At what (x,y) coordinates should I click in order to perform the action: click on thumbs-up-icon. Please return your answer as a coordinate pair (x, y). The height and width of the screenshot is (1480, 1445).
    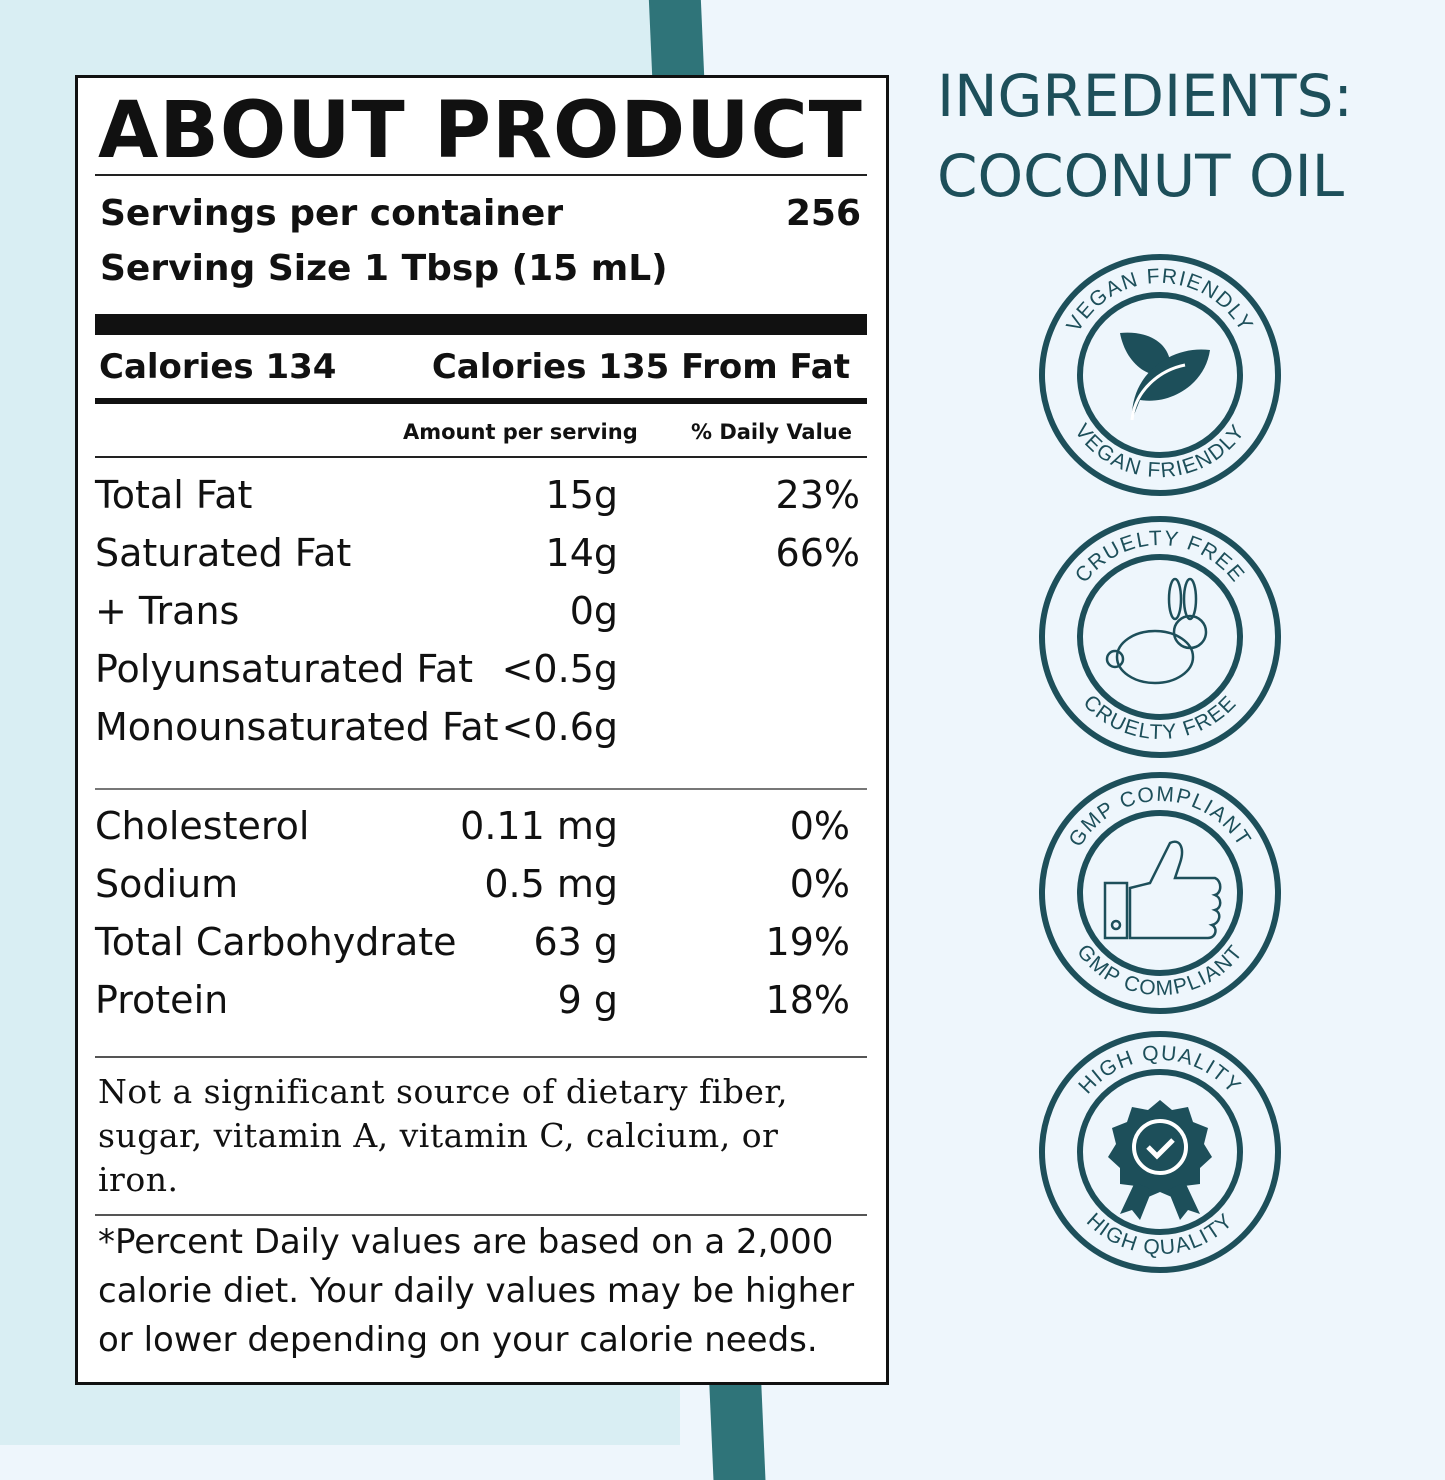
    Looking at the image, I should click on (1162, 890).